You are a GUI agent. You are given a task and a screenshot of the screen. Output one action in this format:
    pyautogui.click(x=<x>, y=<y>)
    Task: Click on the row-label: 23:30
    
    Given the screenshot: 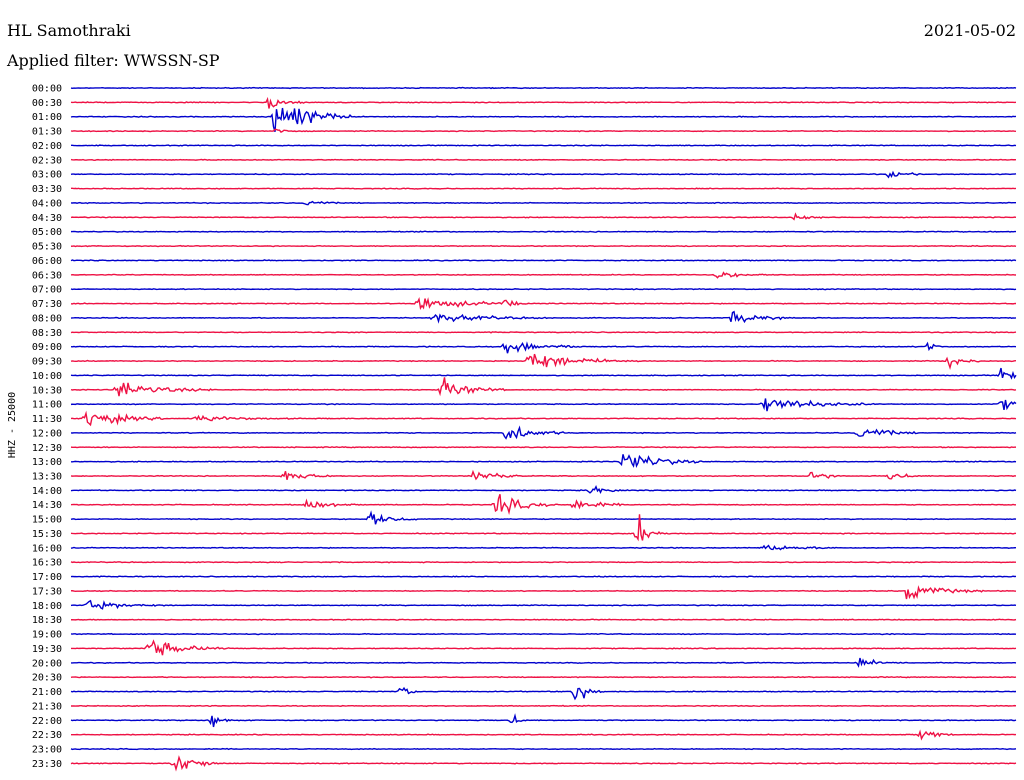 What is the action you would take?
    pyautogui.click(x=47, y=764)
    